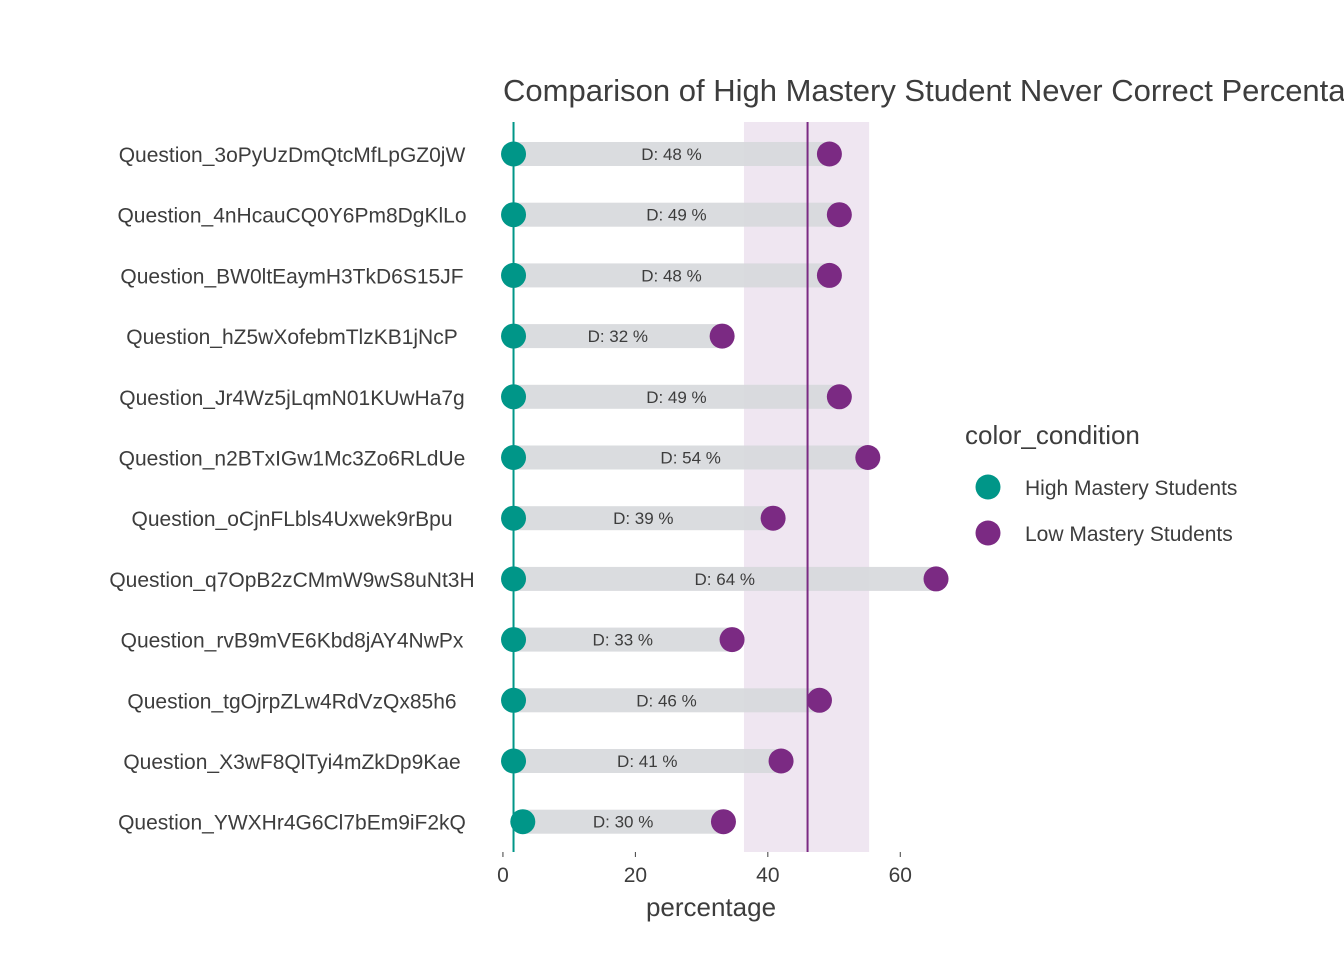 The height and width of the screenshot is (960, 1344). Describe the element at coordinates (292, 155) in the screenshot. I see `category-label: Question_3oPyUzDmQtcMfLpGZ0jW` at that location.